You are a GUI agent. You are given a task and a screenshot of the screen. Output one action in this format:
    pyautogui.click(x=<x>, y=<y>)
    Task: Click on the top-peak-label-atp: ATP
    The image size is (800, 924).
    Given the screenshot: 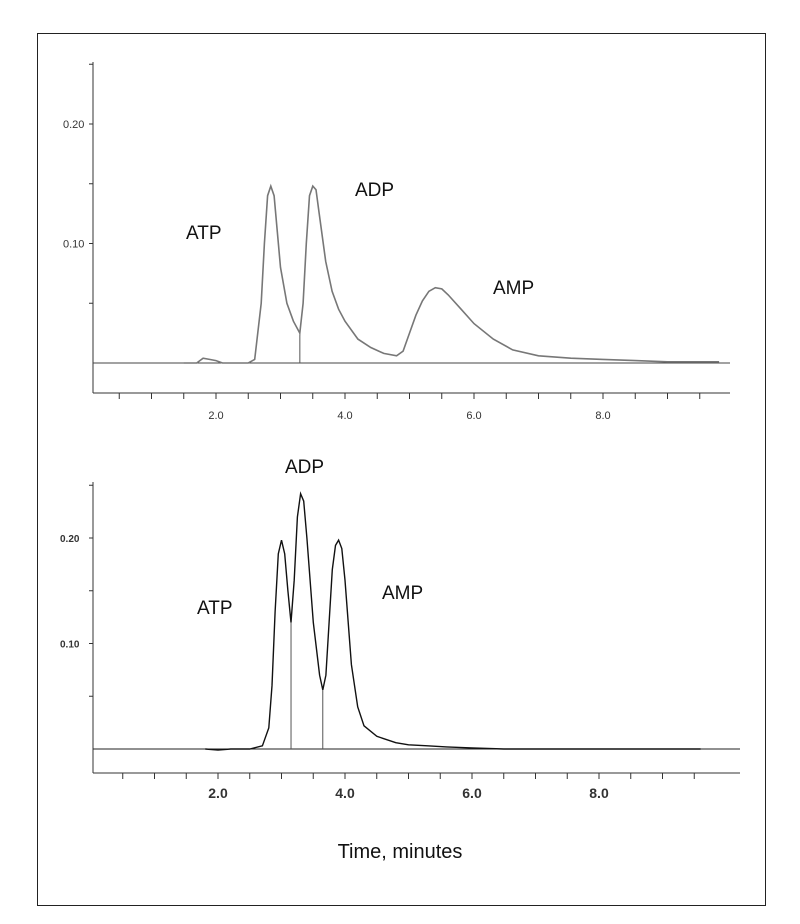 What is the action you would take?
    pyautogui.click(x=204, y=233)
    